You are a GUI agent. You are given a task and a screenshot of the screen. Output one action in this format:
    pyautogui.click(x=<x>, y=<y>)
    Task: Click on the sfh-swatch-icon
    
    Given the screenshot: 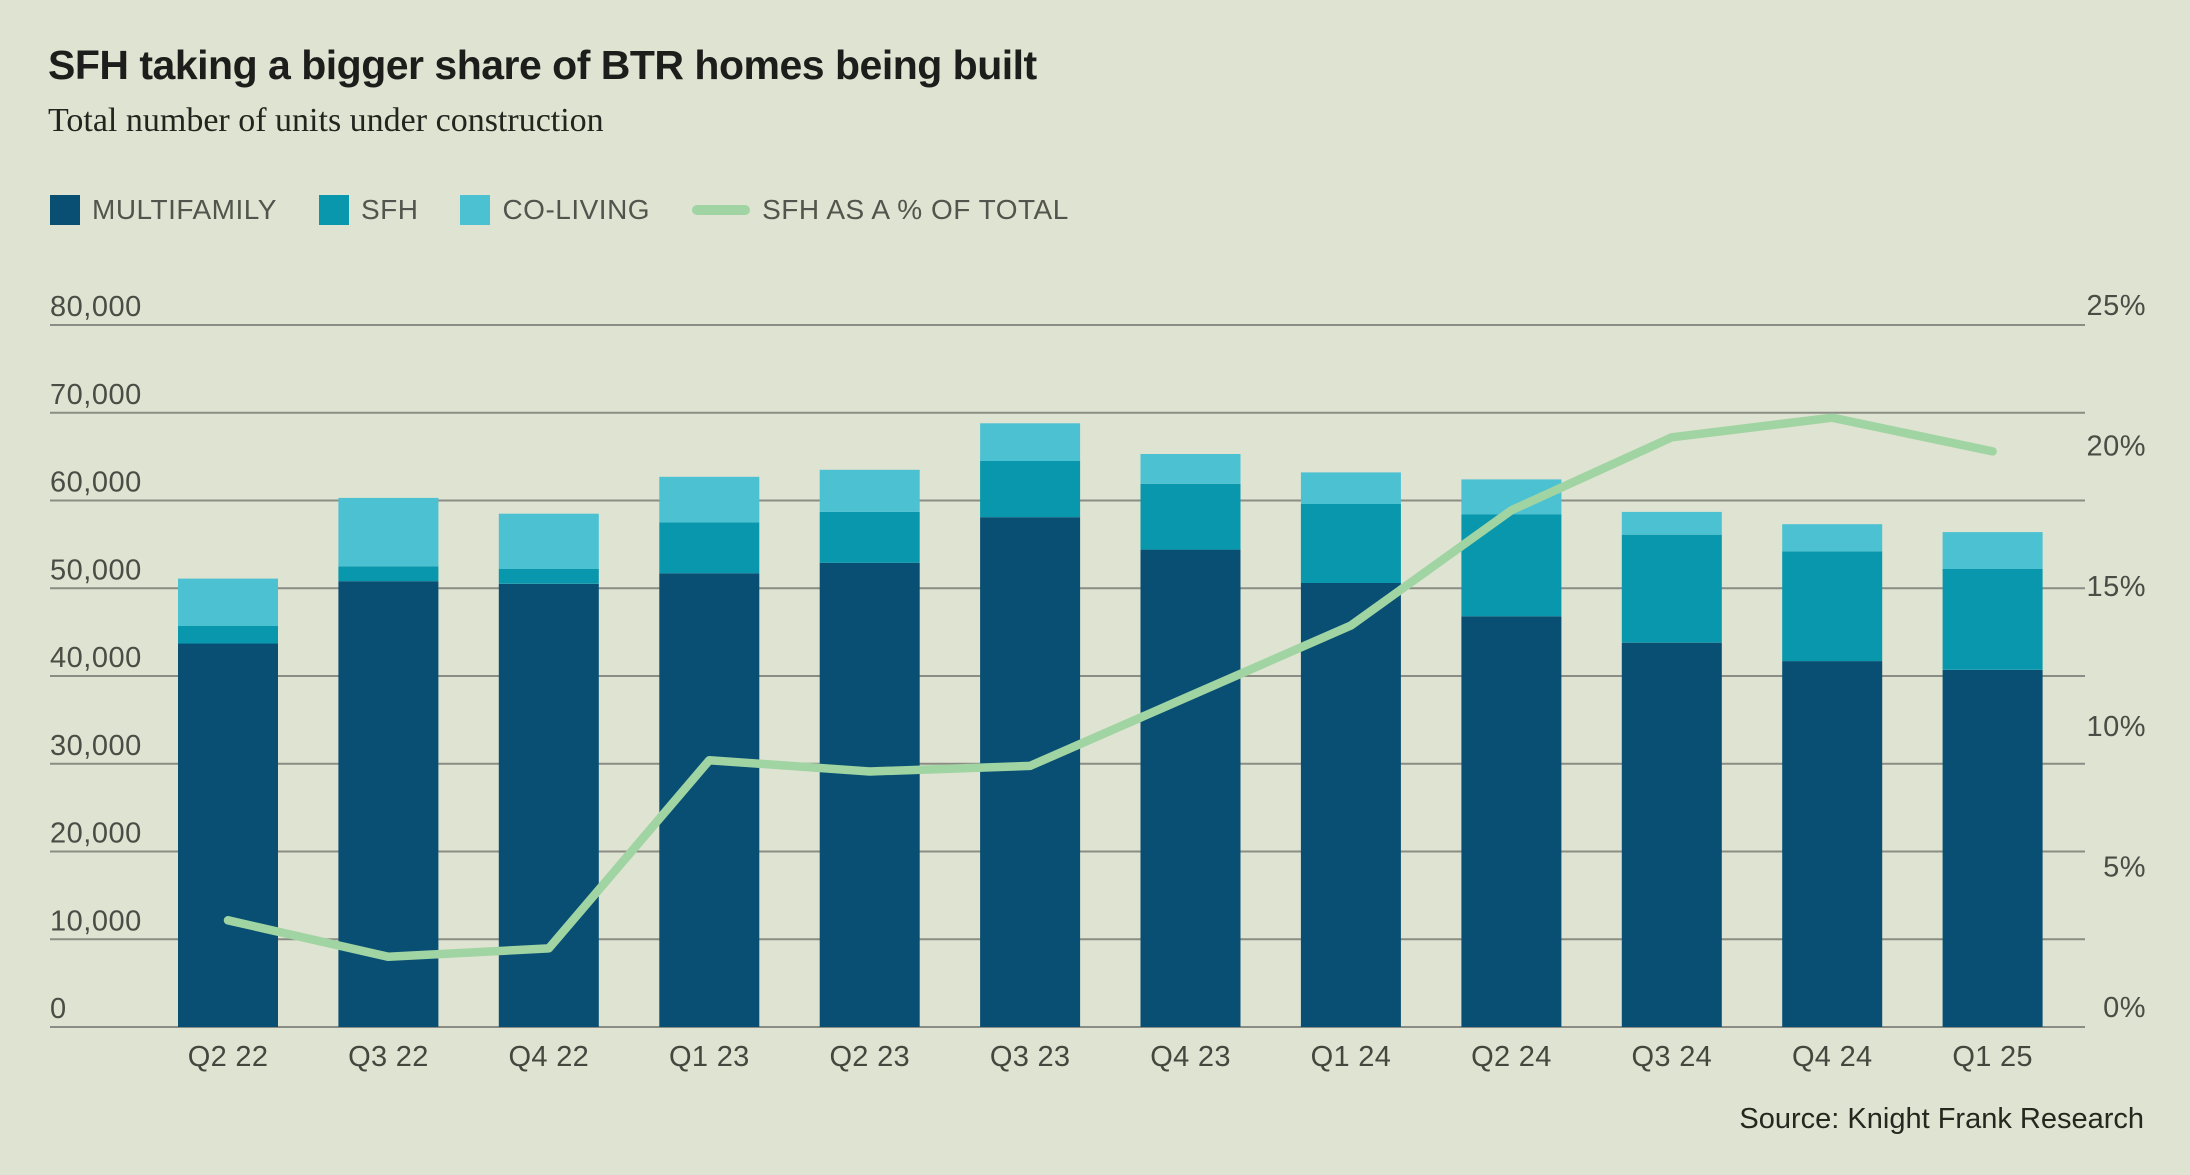 What is the action you would take?
    pyautogui.click(x=333, y=210)
    